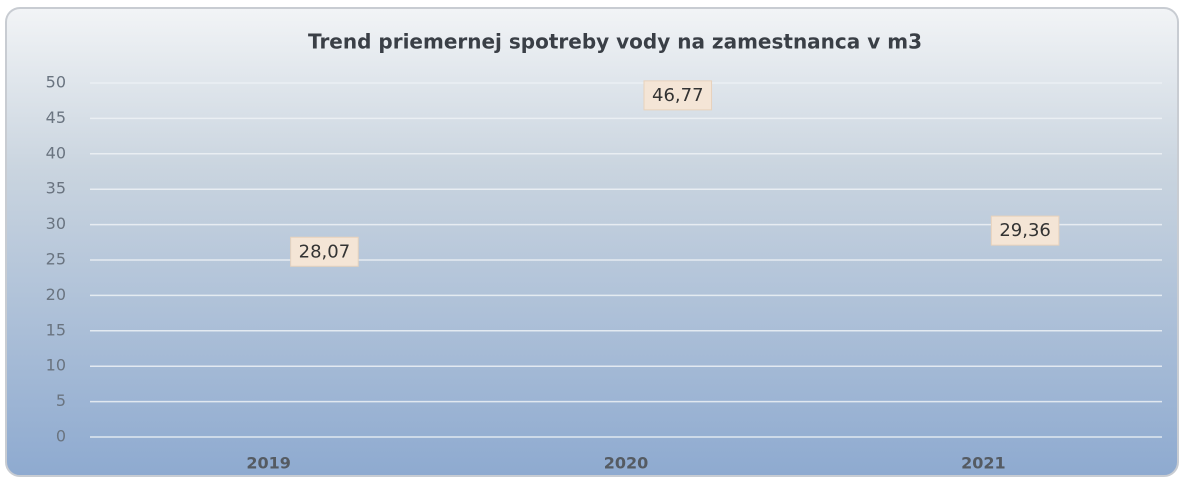  Describe the element at coordinates (268, 463) in the screenshot. I see `x-tick-label: 2019` at that location.